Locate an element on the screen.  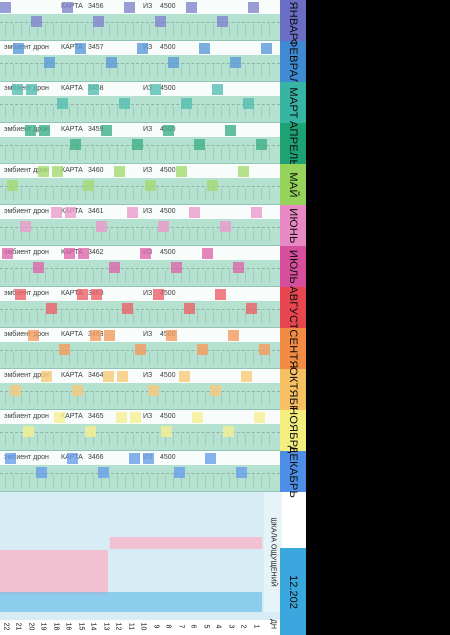
day-tick: 1 is located at coordinates (256, 626).